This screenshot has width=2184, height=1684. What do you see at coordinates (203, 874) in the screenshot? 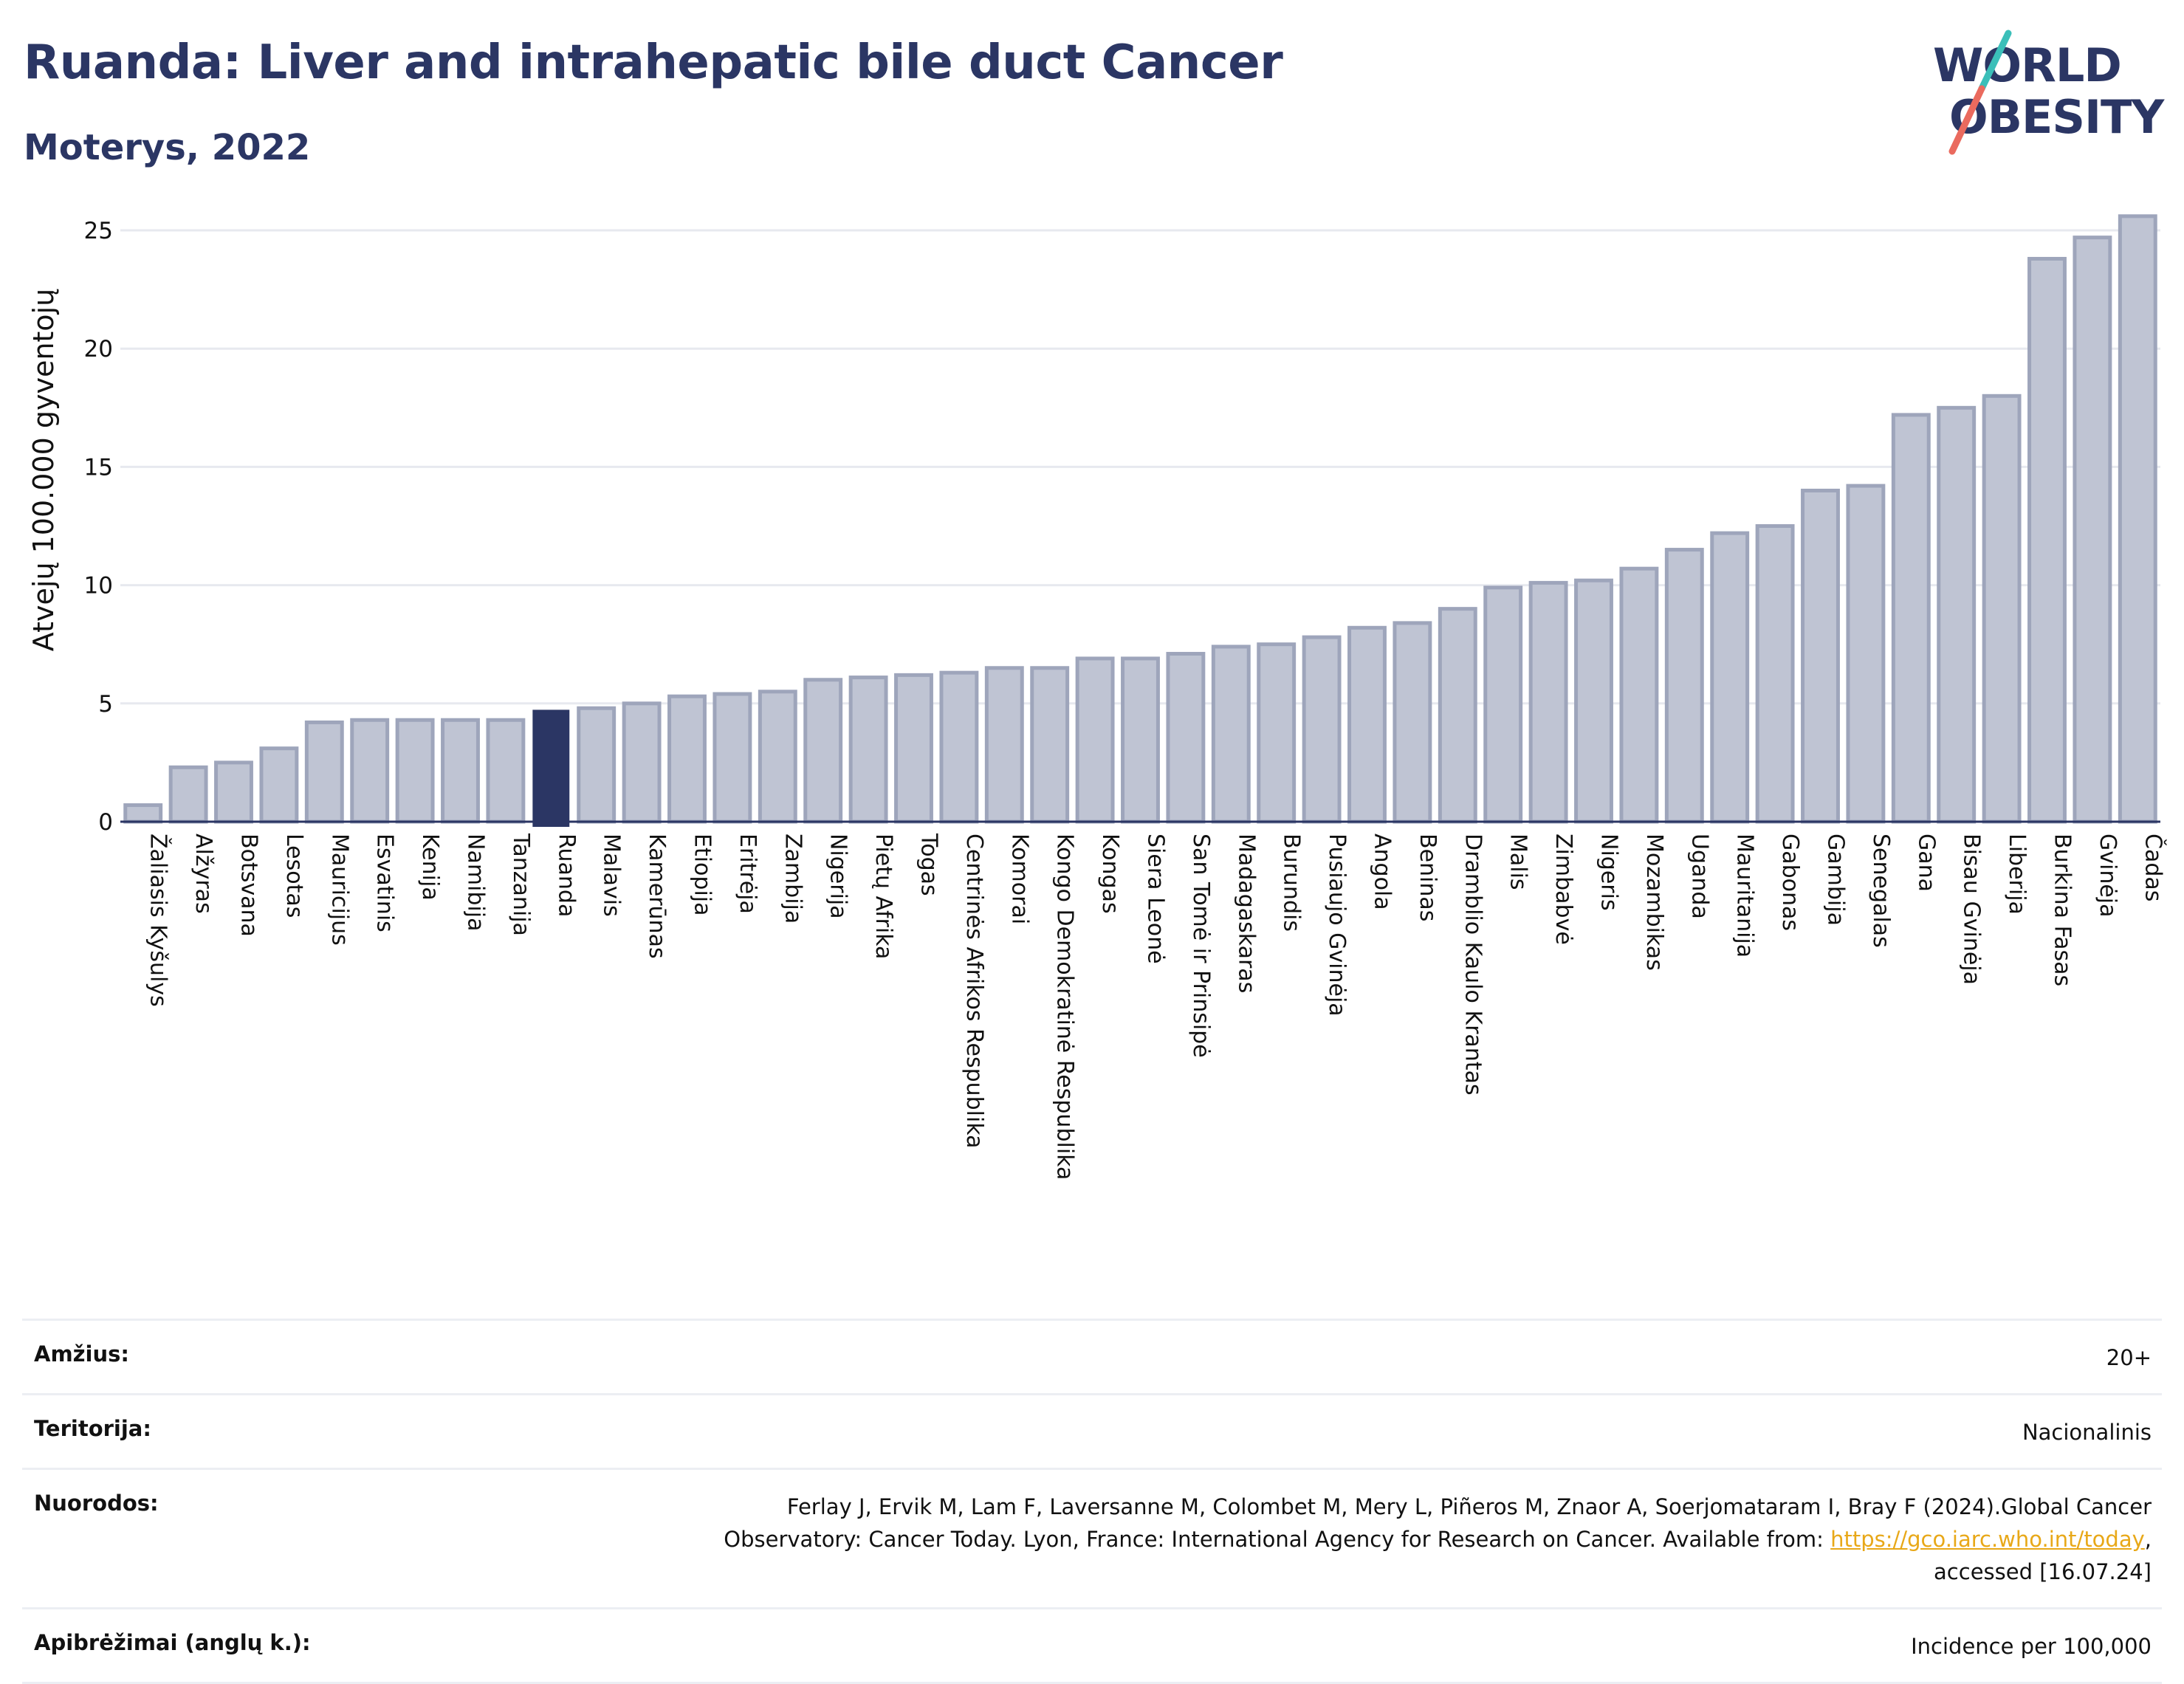
I see `x-tick-label: Alžyras` at bounding box center [203, 874].